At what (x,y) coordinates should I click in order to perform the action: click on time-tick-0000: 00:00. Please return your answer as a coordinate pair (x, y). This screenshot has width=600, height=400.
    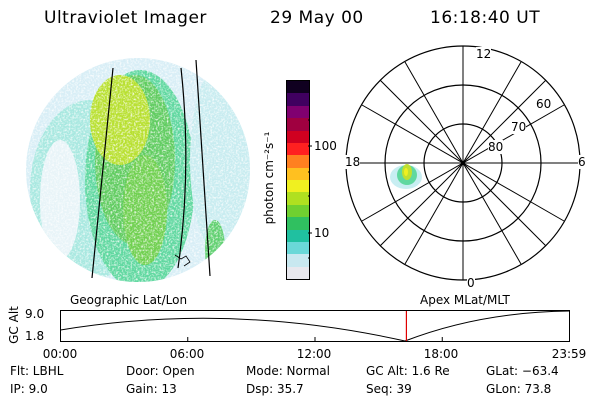
    Looking at the image, I should click on (60, 354).